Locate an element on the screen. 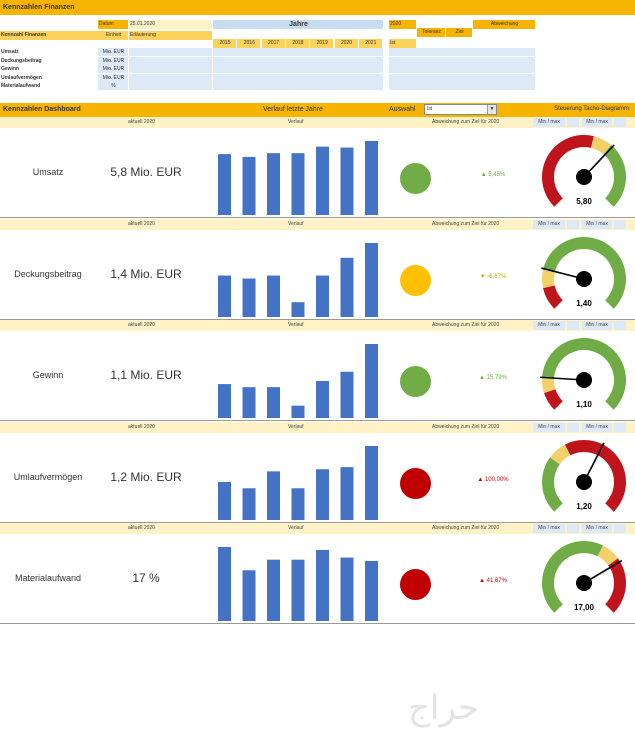  erlaeuterung-header: Erläuterung is located at coordinates (170, 35).